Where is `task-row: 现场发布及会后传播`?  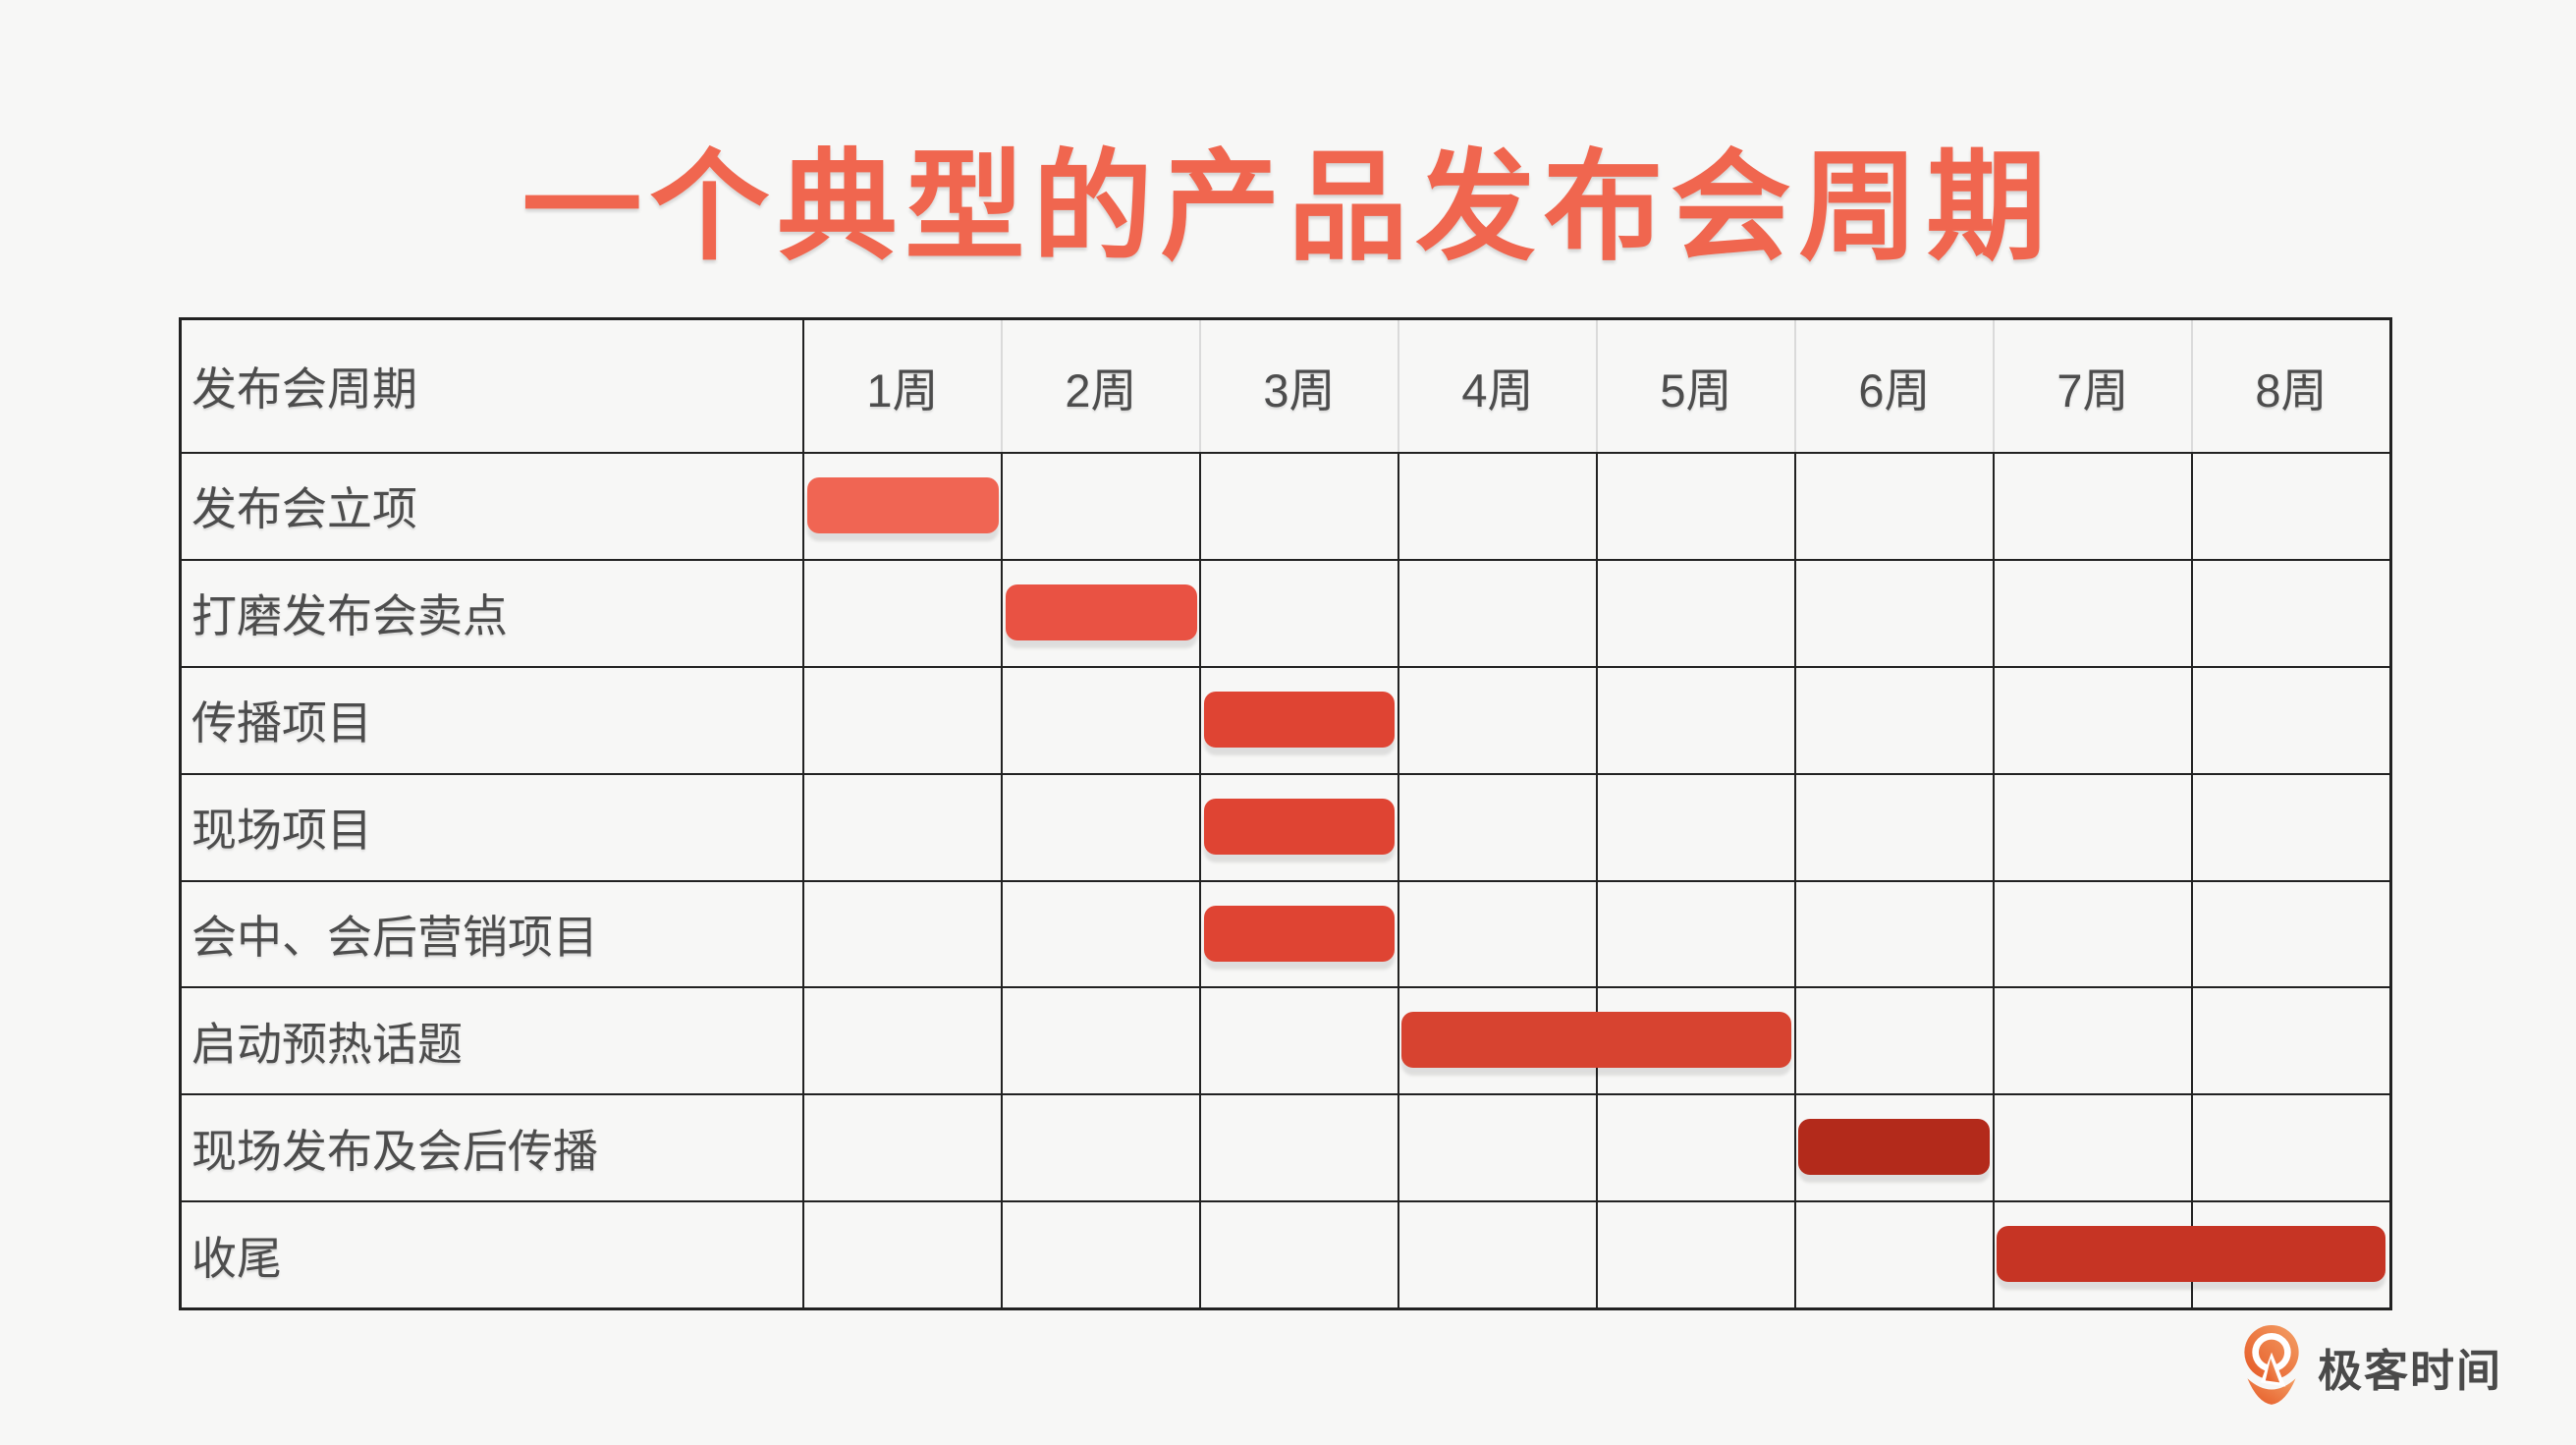 task-row: 现场发布及会后传播 is located at coordinates (1285, 1147).